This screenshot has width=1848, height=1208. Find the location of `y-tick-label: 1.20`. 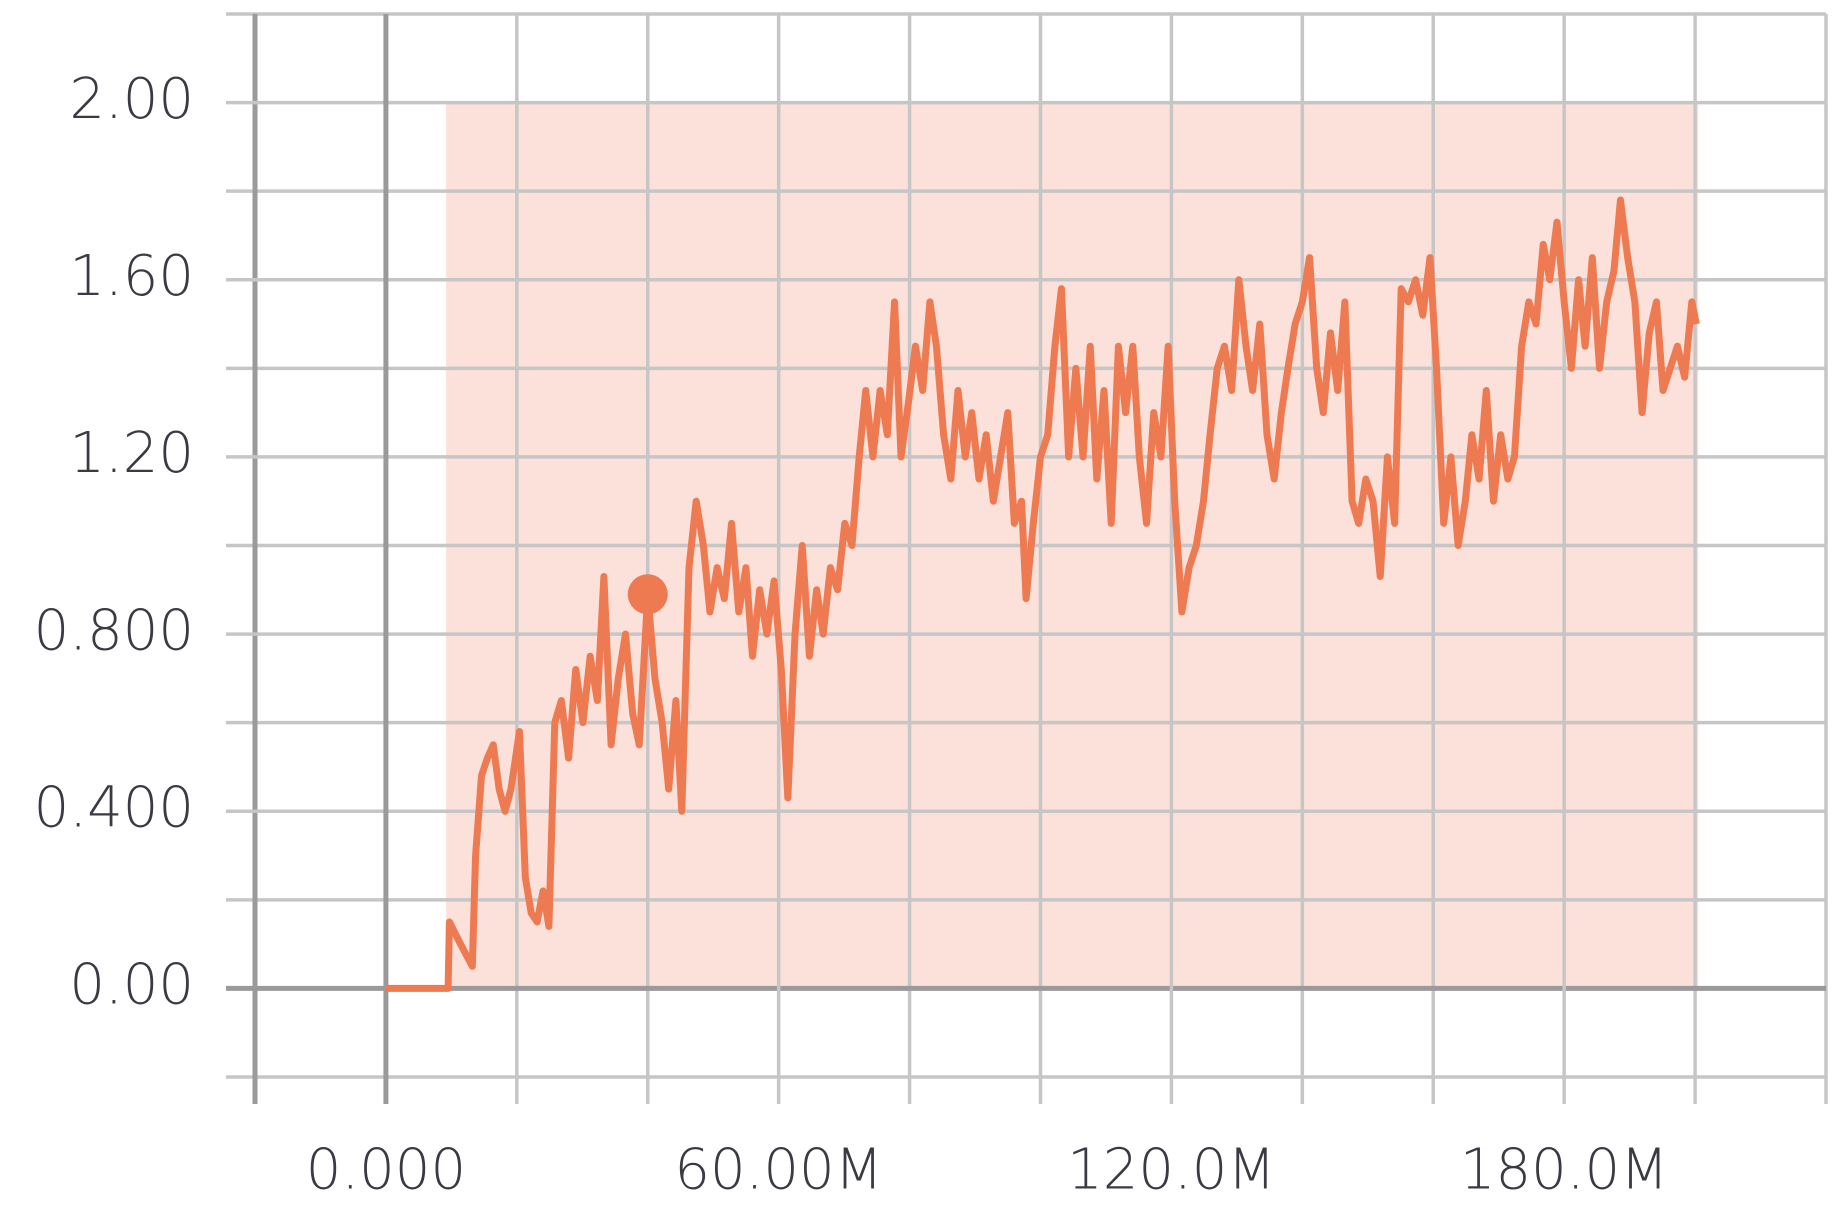

y-tick-label: 1.20 is located at coordinates (131, 453).